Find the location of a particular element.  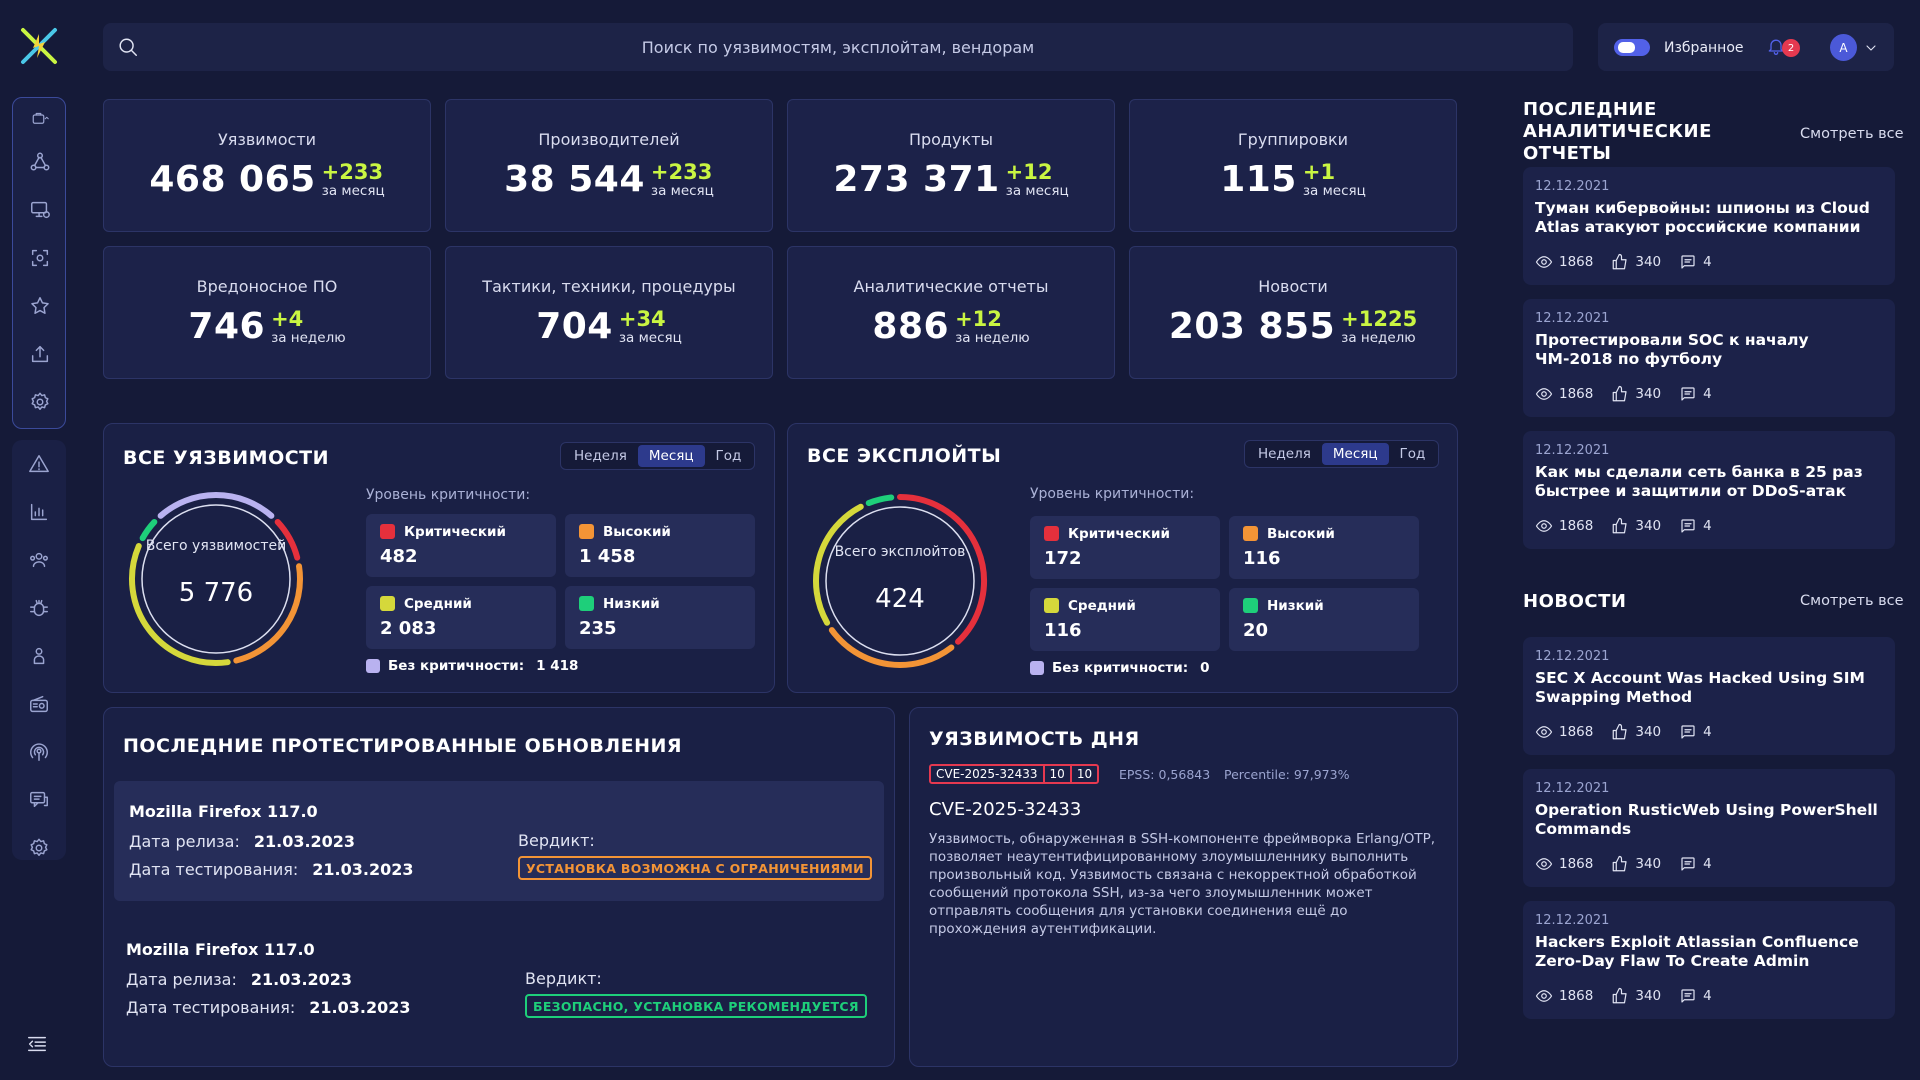

cvss-score-1: 10 is located at coordinates (1058, 774).